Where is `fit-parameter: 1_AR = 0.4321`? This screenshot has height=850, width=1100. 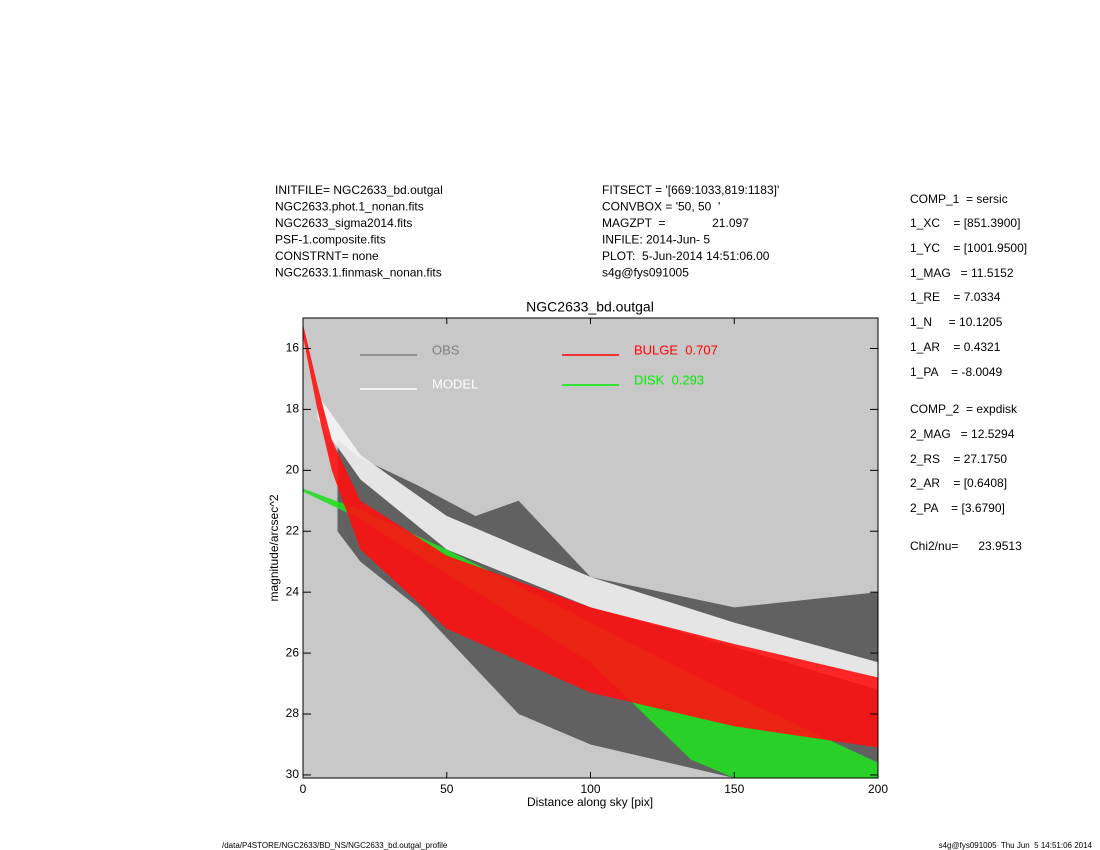
fit-parameter: 1_AR = 0.4321 is located at coordinates (955, 347).